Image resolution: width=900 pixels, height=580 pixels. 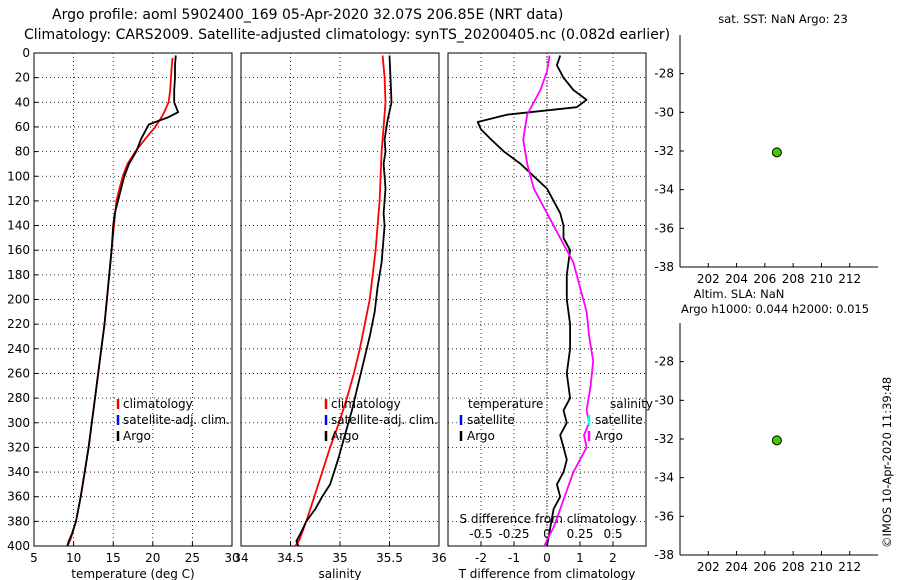 I want to click on depth-tick-label: 220, so click(x=18, y=324).